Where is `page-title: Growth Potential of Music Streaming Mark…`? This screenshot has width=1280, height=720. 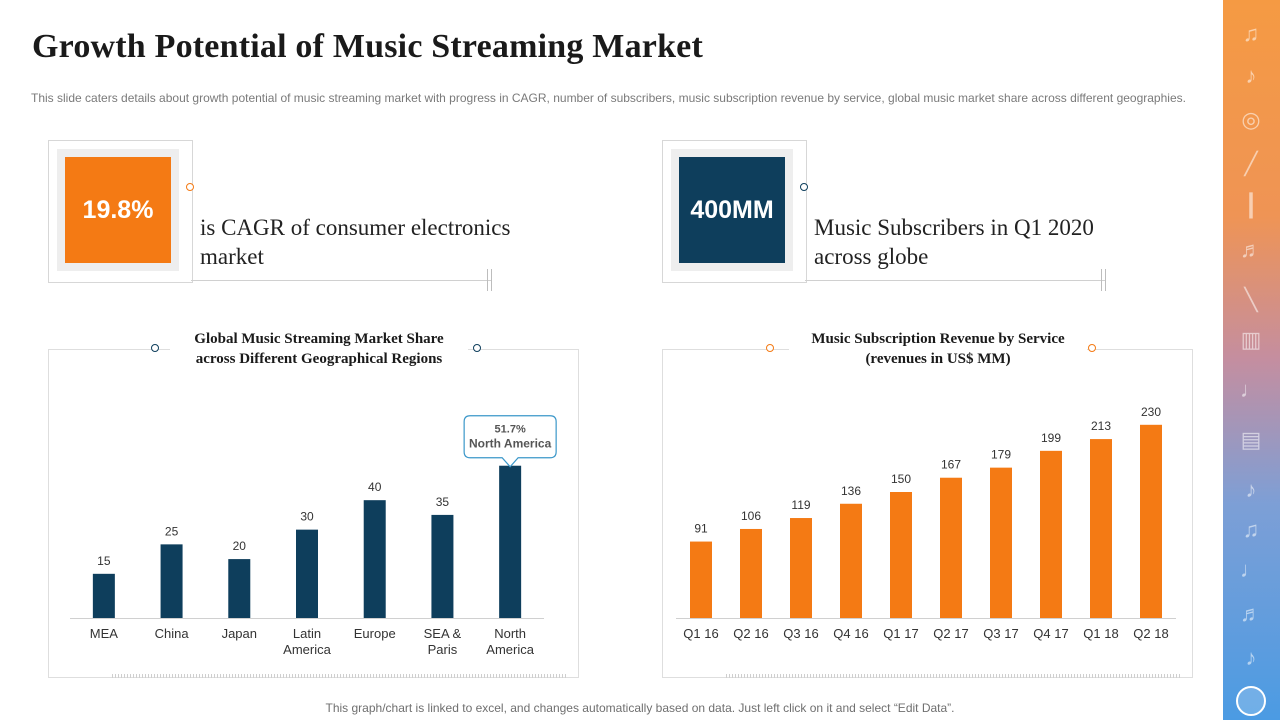
page-title: Growth Potential of Music Streaming Mark… is located at coordinates (367, 46).